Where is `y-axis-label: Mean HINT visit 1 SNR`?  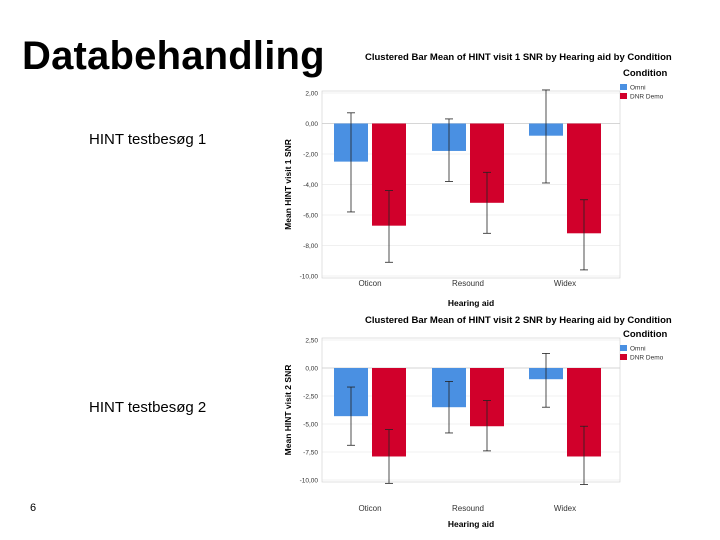 y-axis-label: Mean HINT visit 1 SNR is located at coordinates (288, 184).